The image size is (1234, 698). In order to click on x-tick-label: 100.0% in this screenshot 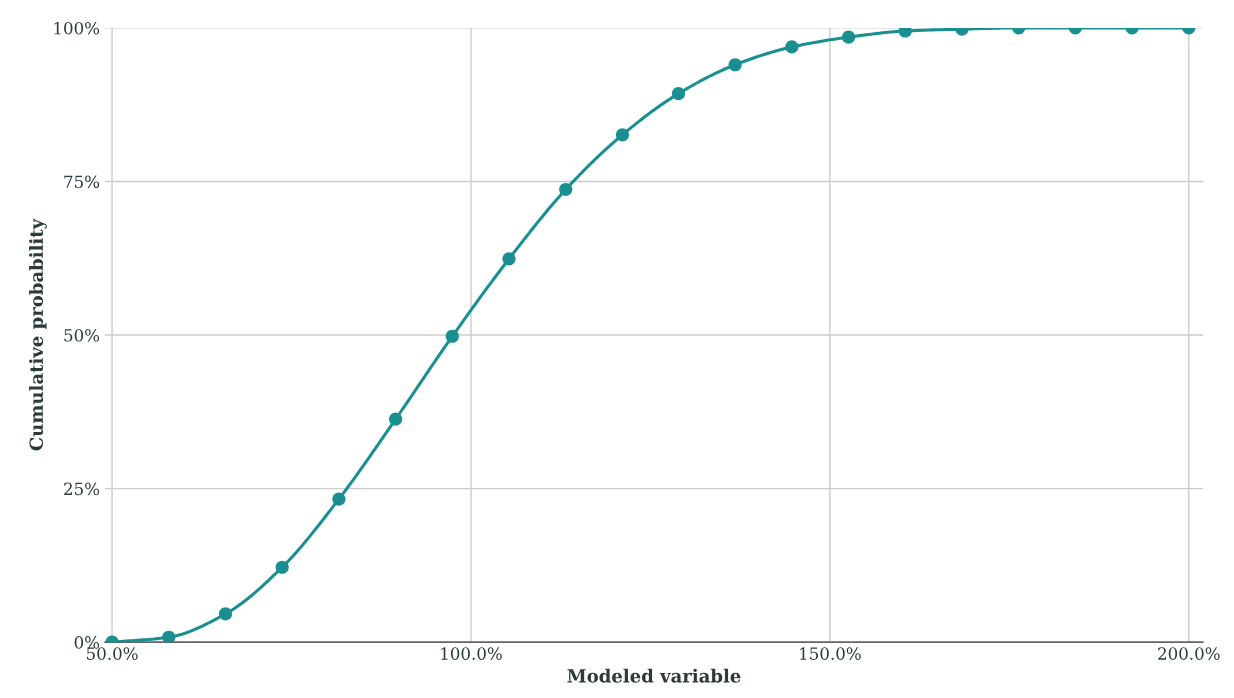, I will do `click(471, 653)`.